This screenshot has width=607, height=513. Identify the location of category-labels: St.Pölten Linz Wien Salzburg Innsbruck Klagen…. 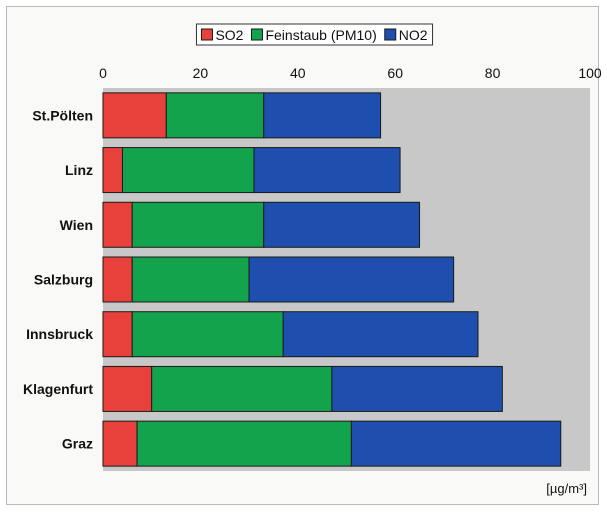
(58, 279).